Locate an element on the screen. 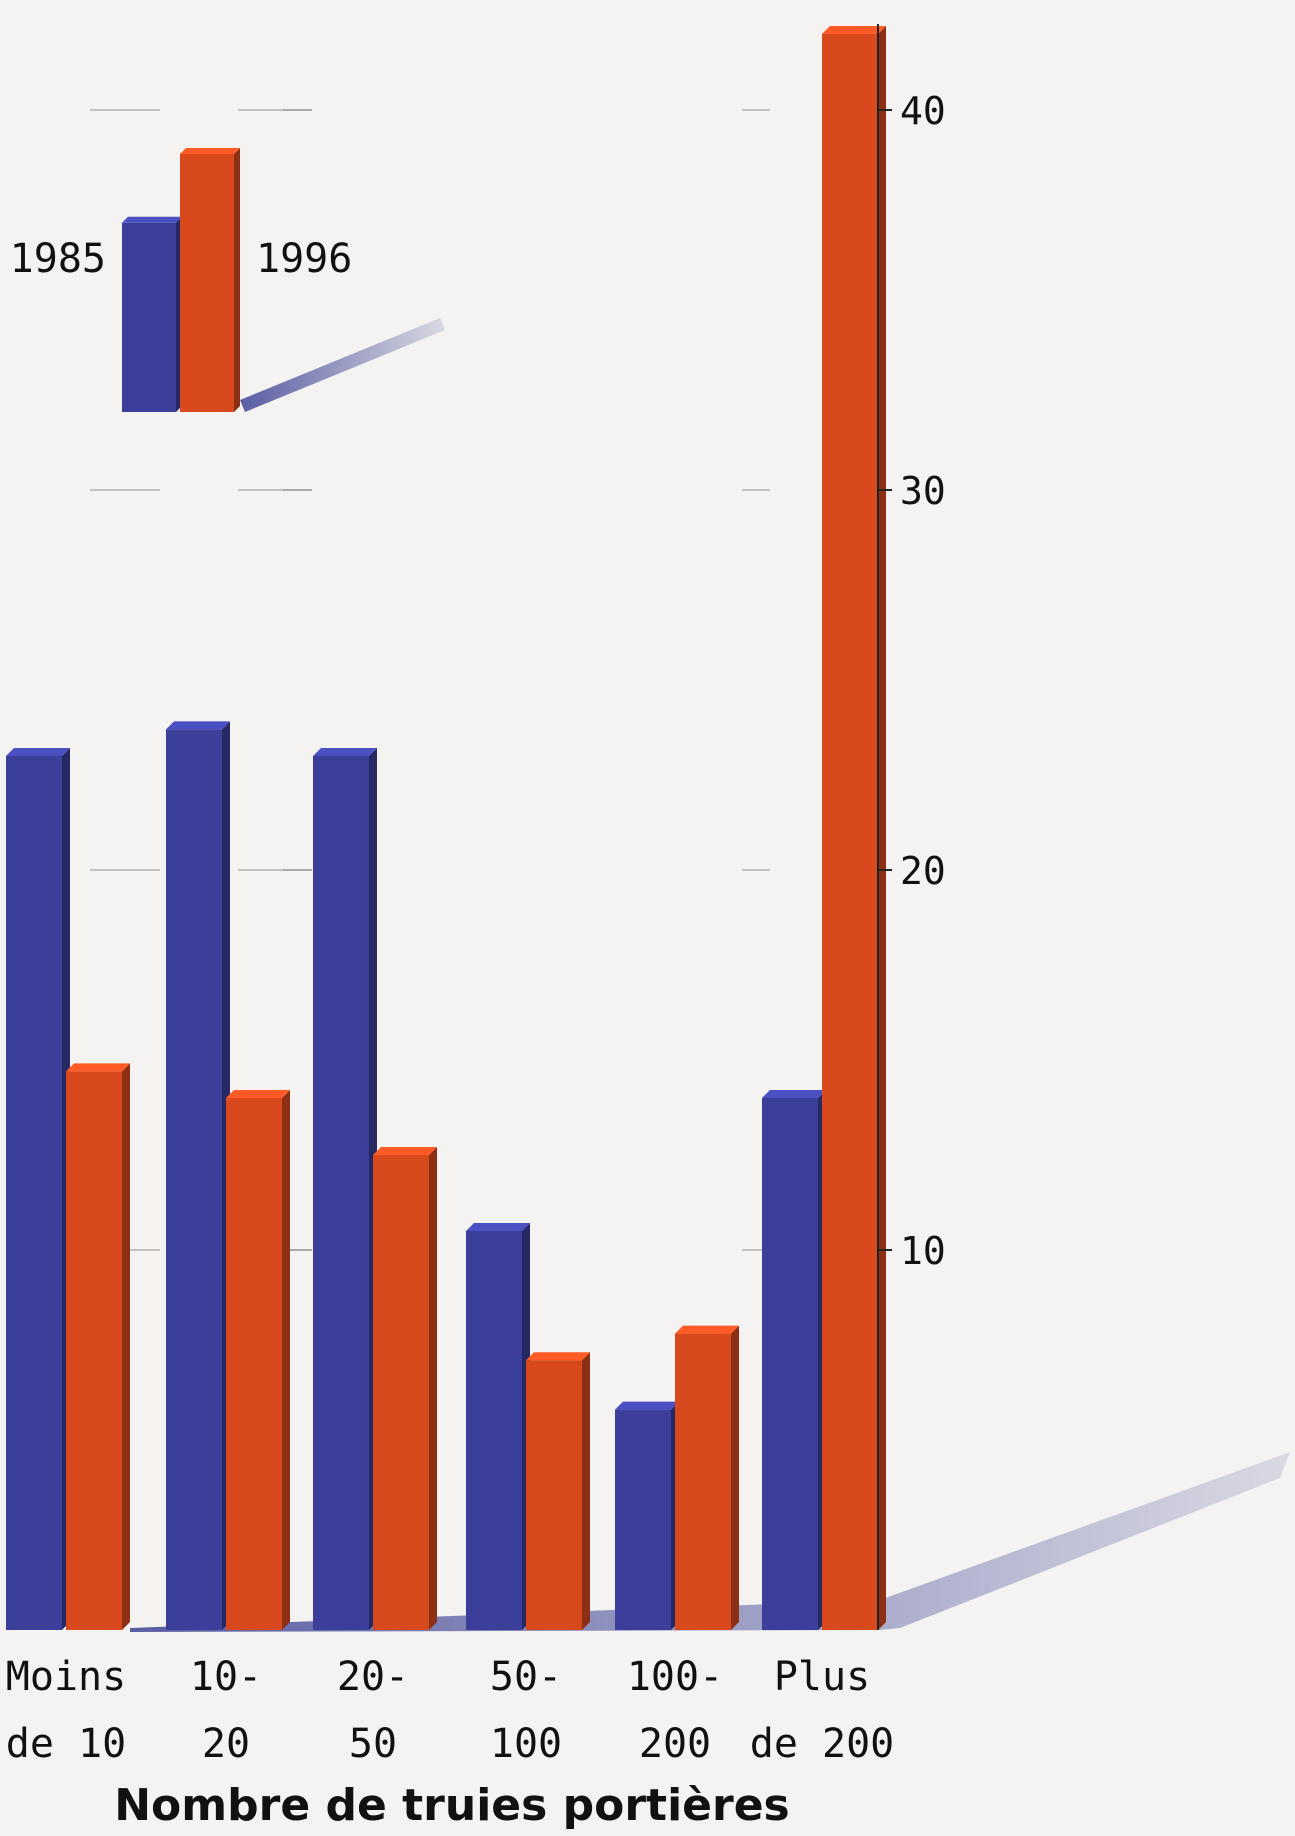 The width and height of the screenshot is (1295, 1836). bar-1985-1-top is located at coordinates (198, 725).